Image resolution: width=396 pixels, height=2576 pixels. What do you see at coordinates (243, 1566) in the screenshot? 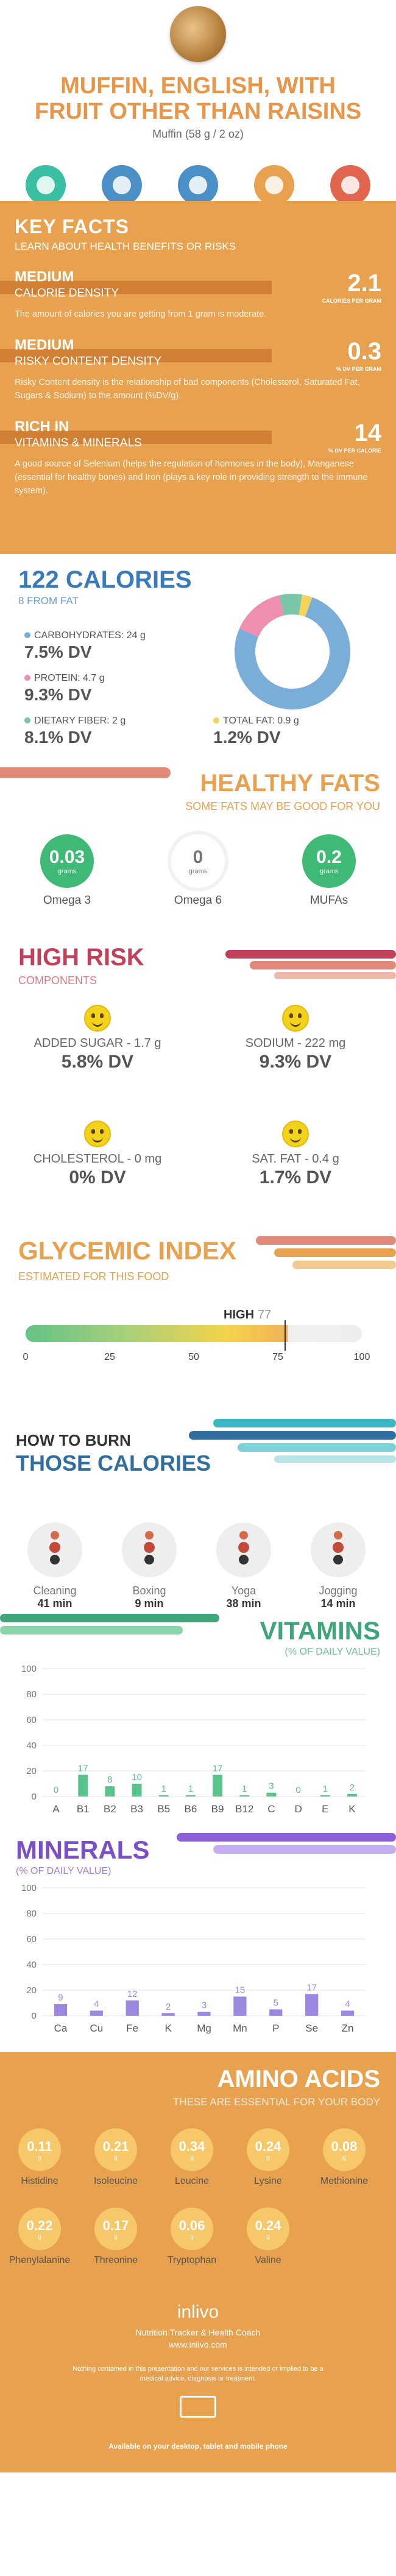
I see `activity-item: Yoga 38 min` at bounding box center [243, 1566].